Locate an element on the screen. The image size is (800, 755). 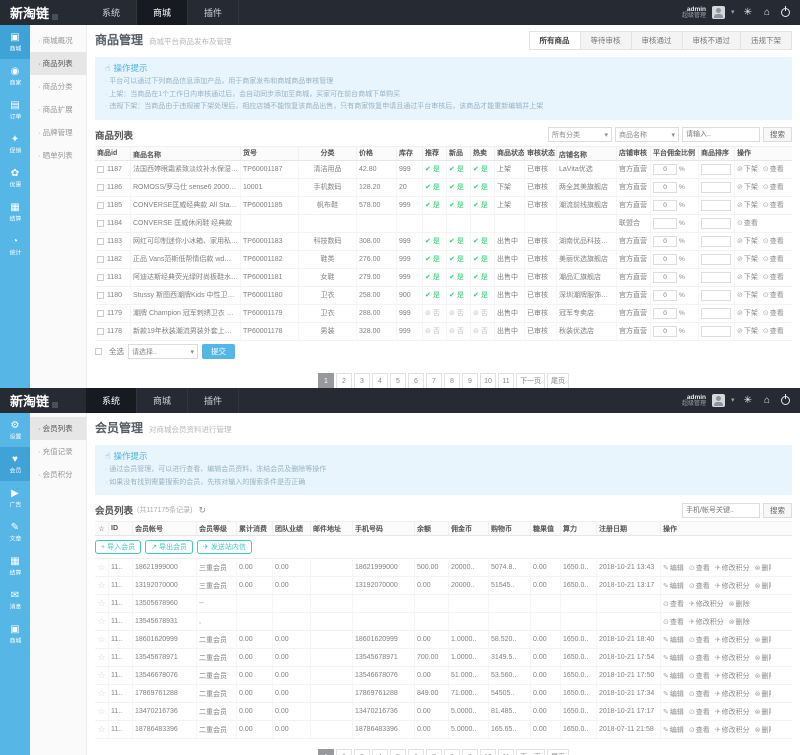
tab: 违规下架 is located at coordinates (766, 40).